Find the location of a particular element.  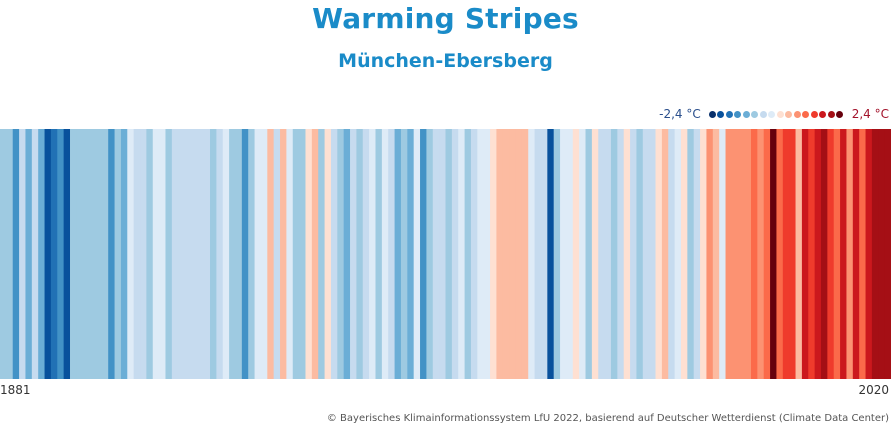

stripe-2000 is located at coordinates (761, 254).